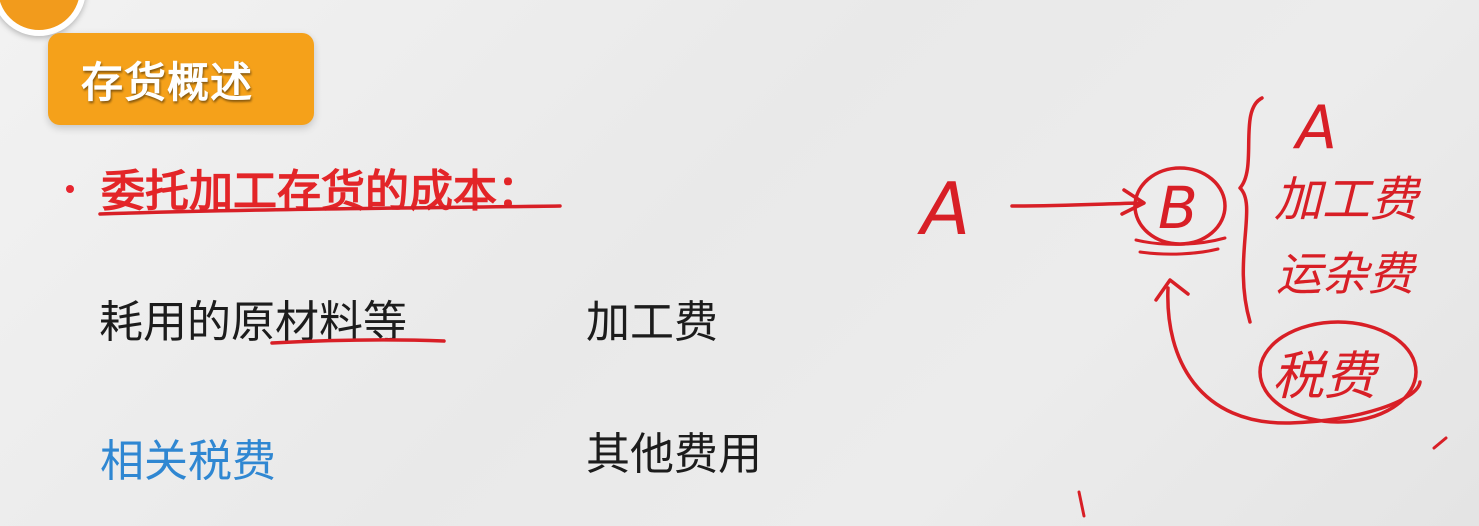 This screenshot has height=526, width=1479. I want to click on bullet-underline, so click(330, 210).